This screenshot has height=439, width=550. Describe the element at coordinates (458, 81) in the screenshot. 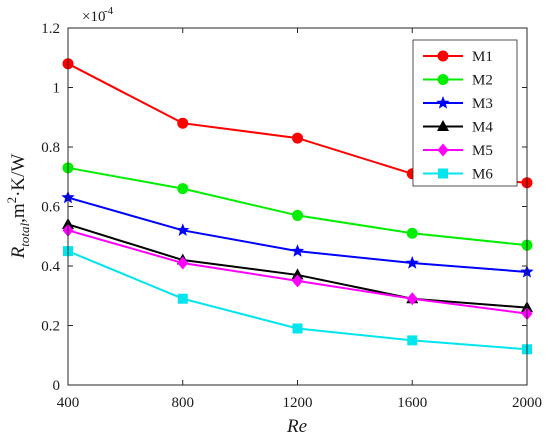

I see `legend-item-m2: M2` at that location.